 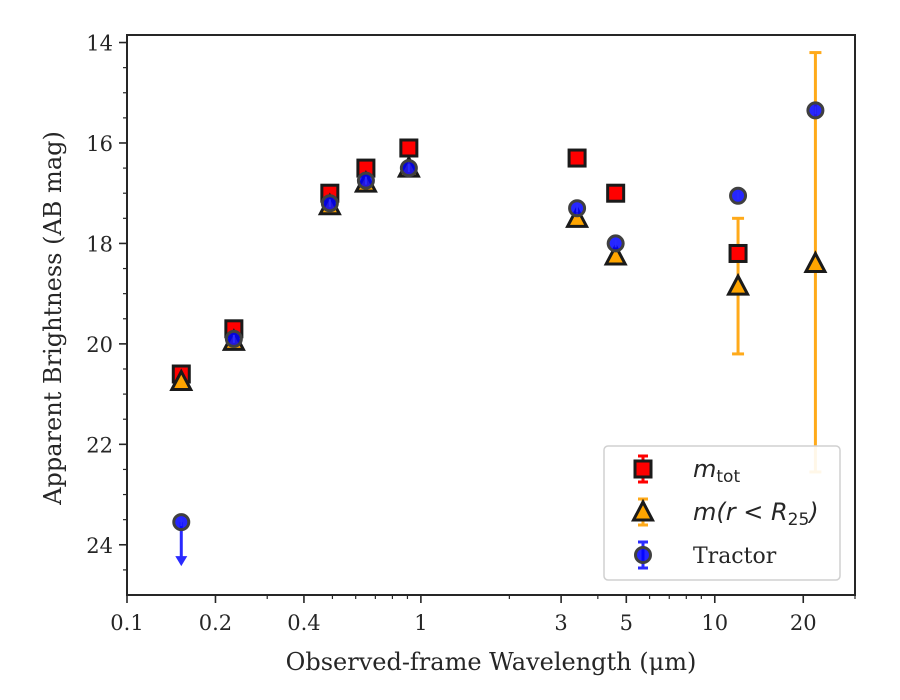 I want to click on legend-marker-circle, so click(x=643, y=555).